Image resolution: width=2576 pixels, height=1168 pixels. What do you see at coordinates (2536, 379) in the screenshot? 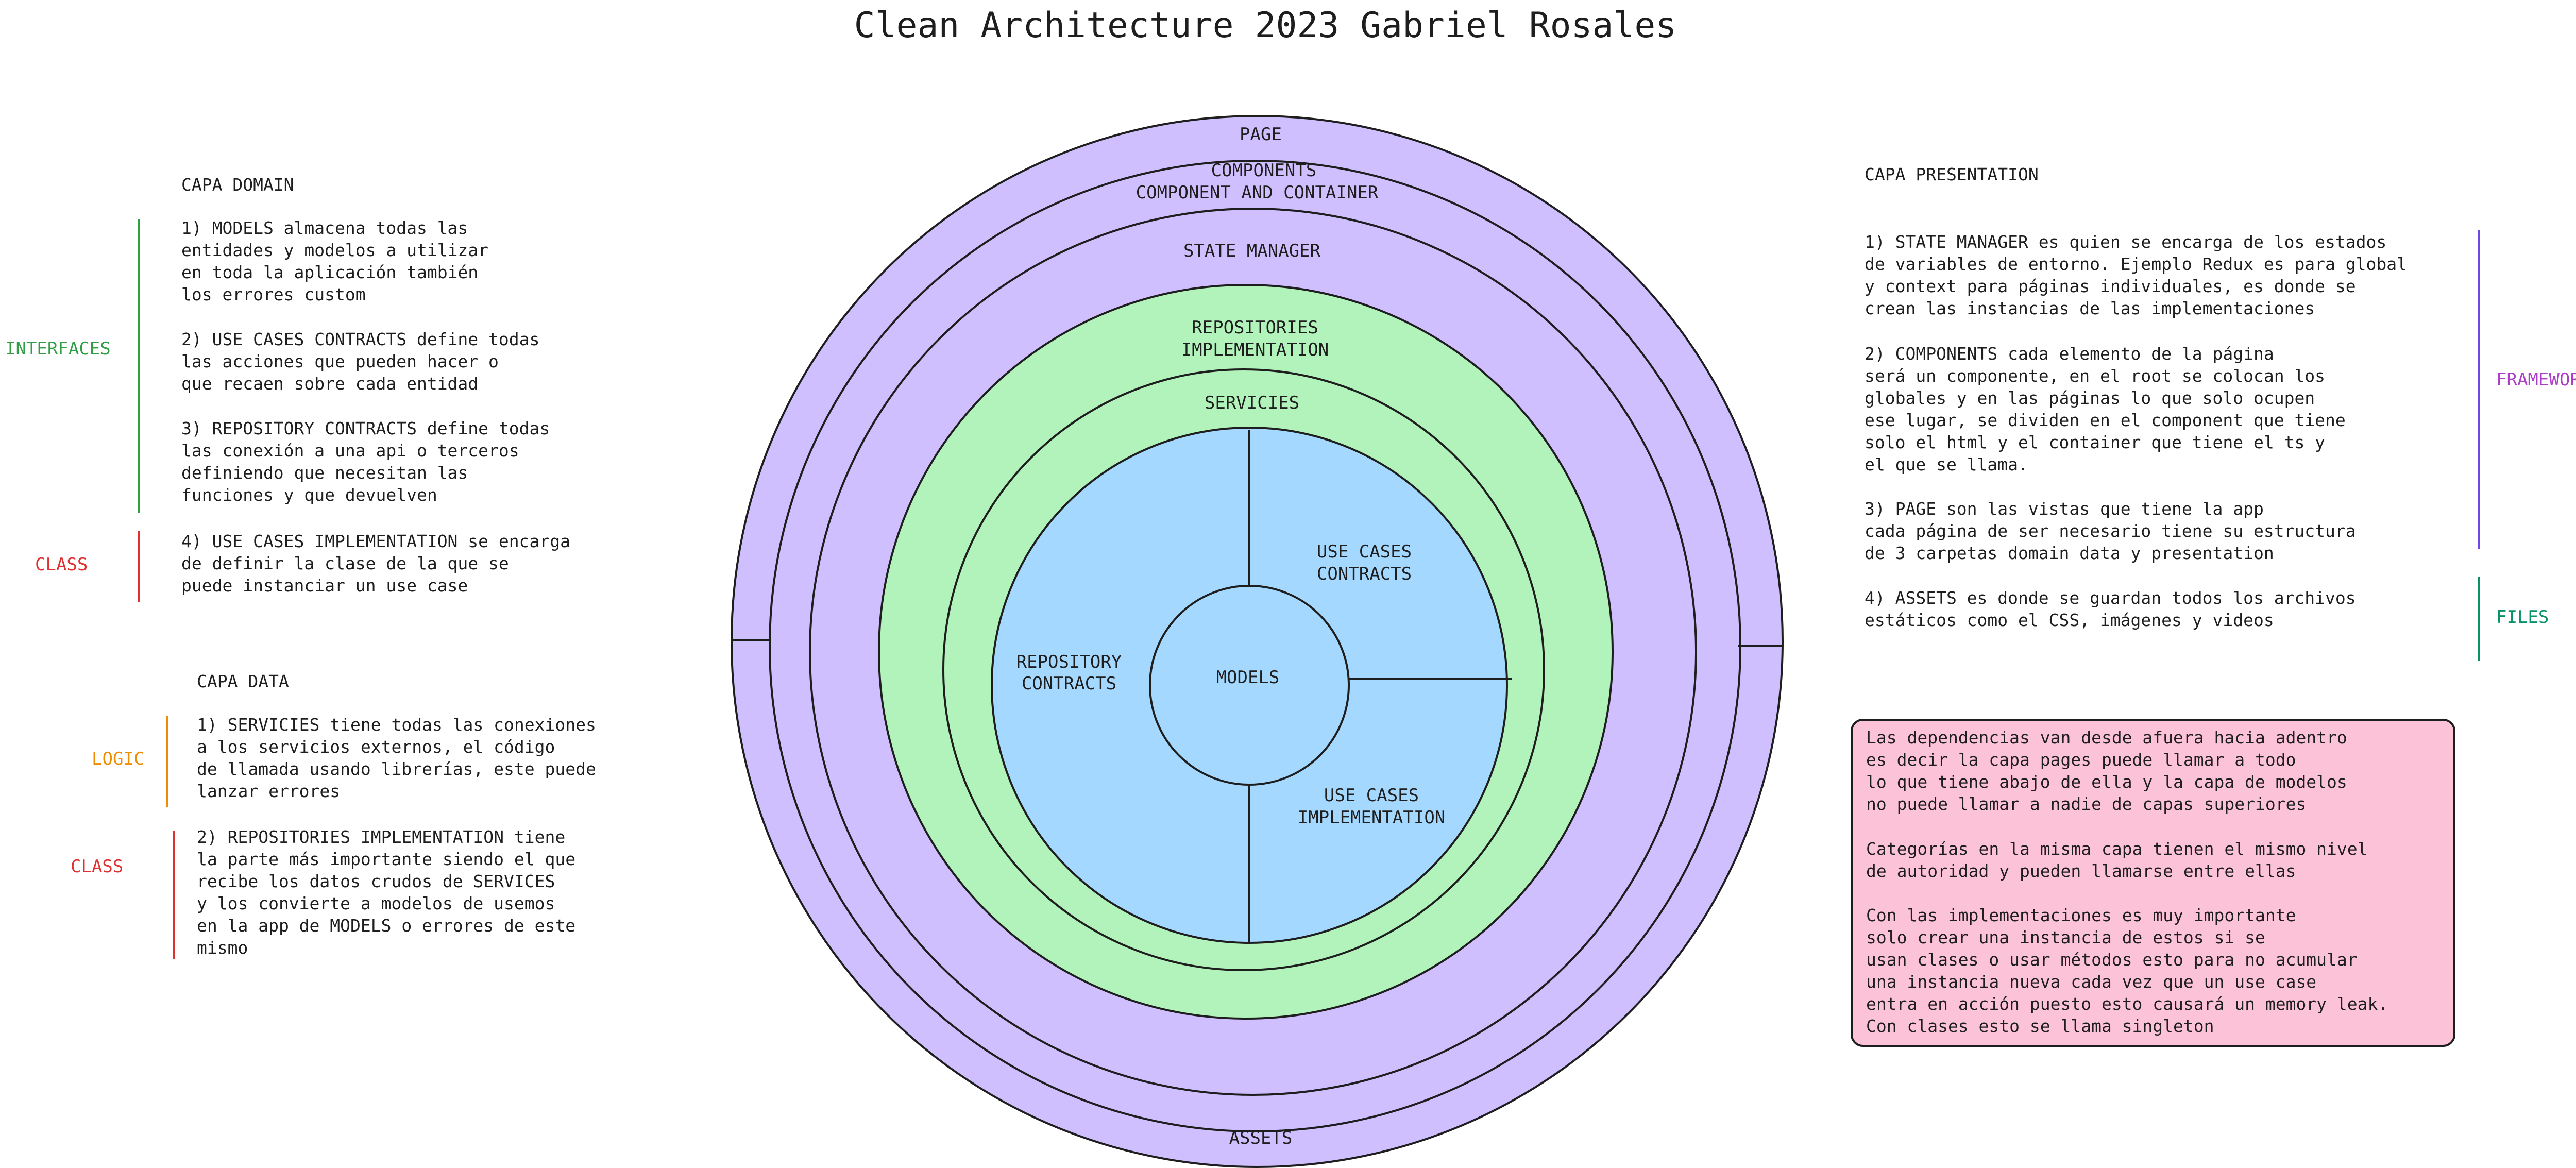
I see `framework-tag: FRAMEWORK` at bounding box center [2536, 379].